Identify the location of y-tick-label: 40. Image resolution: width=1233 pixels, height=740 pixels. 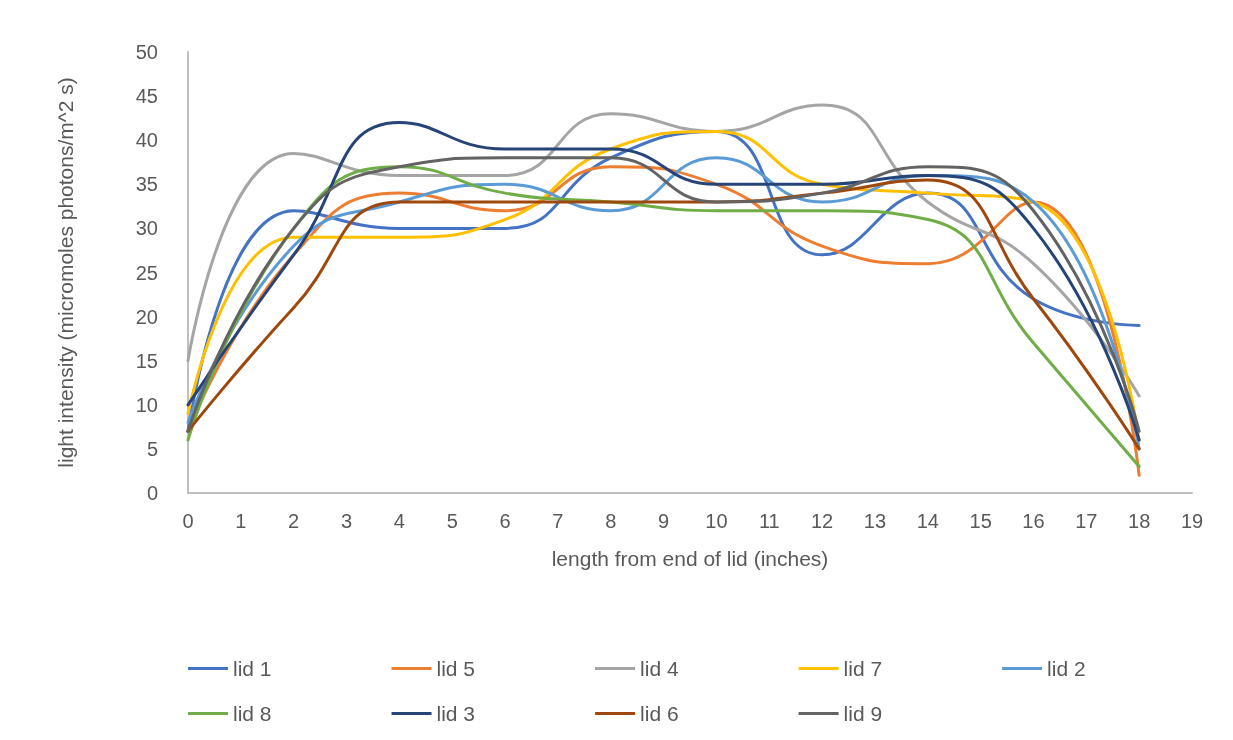
(146, 140).